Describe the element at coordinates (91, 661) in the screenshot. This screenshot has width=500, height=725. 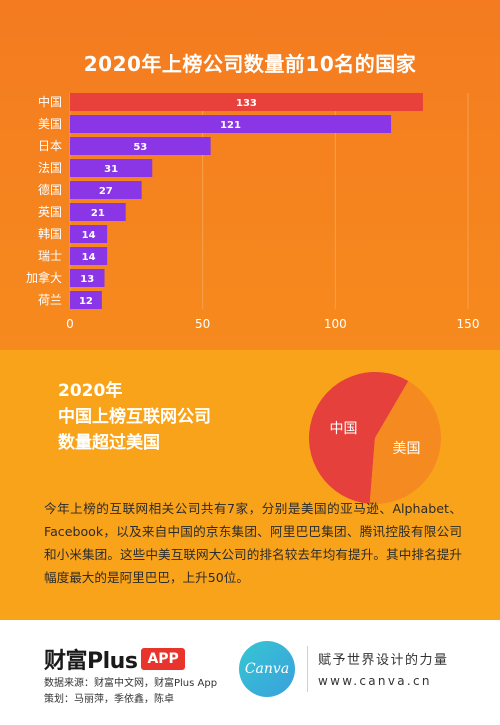
I see `brand-name: 财富Plus` at that location.